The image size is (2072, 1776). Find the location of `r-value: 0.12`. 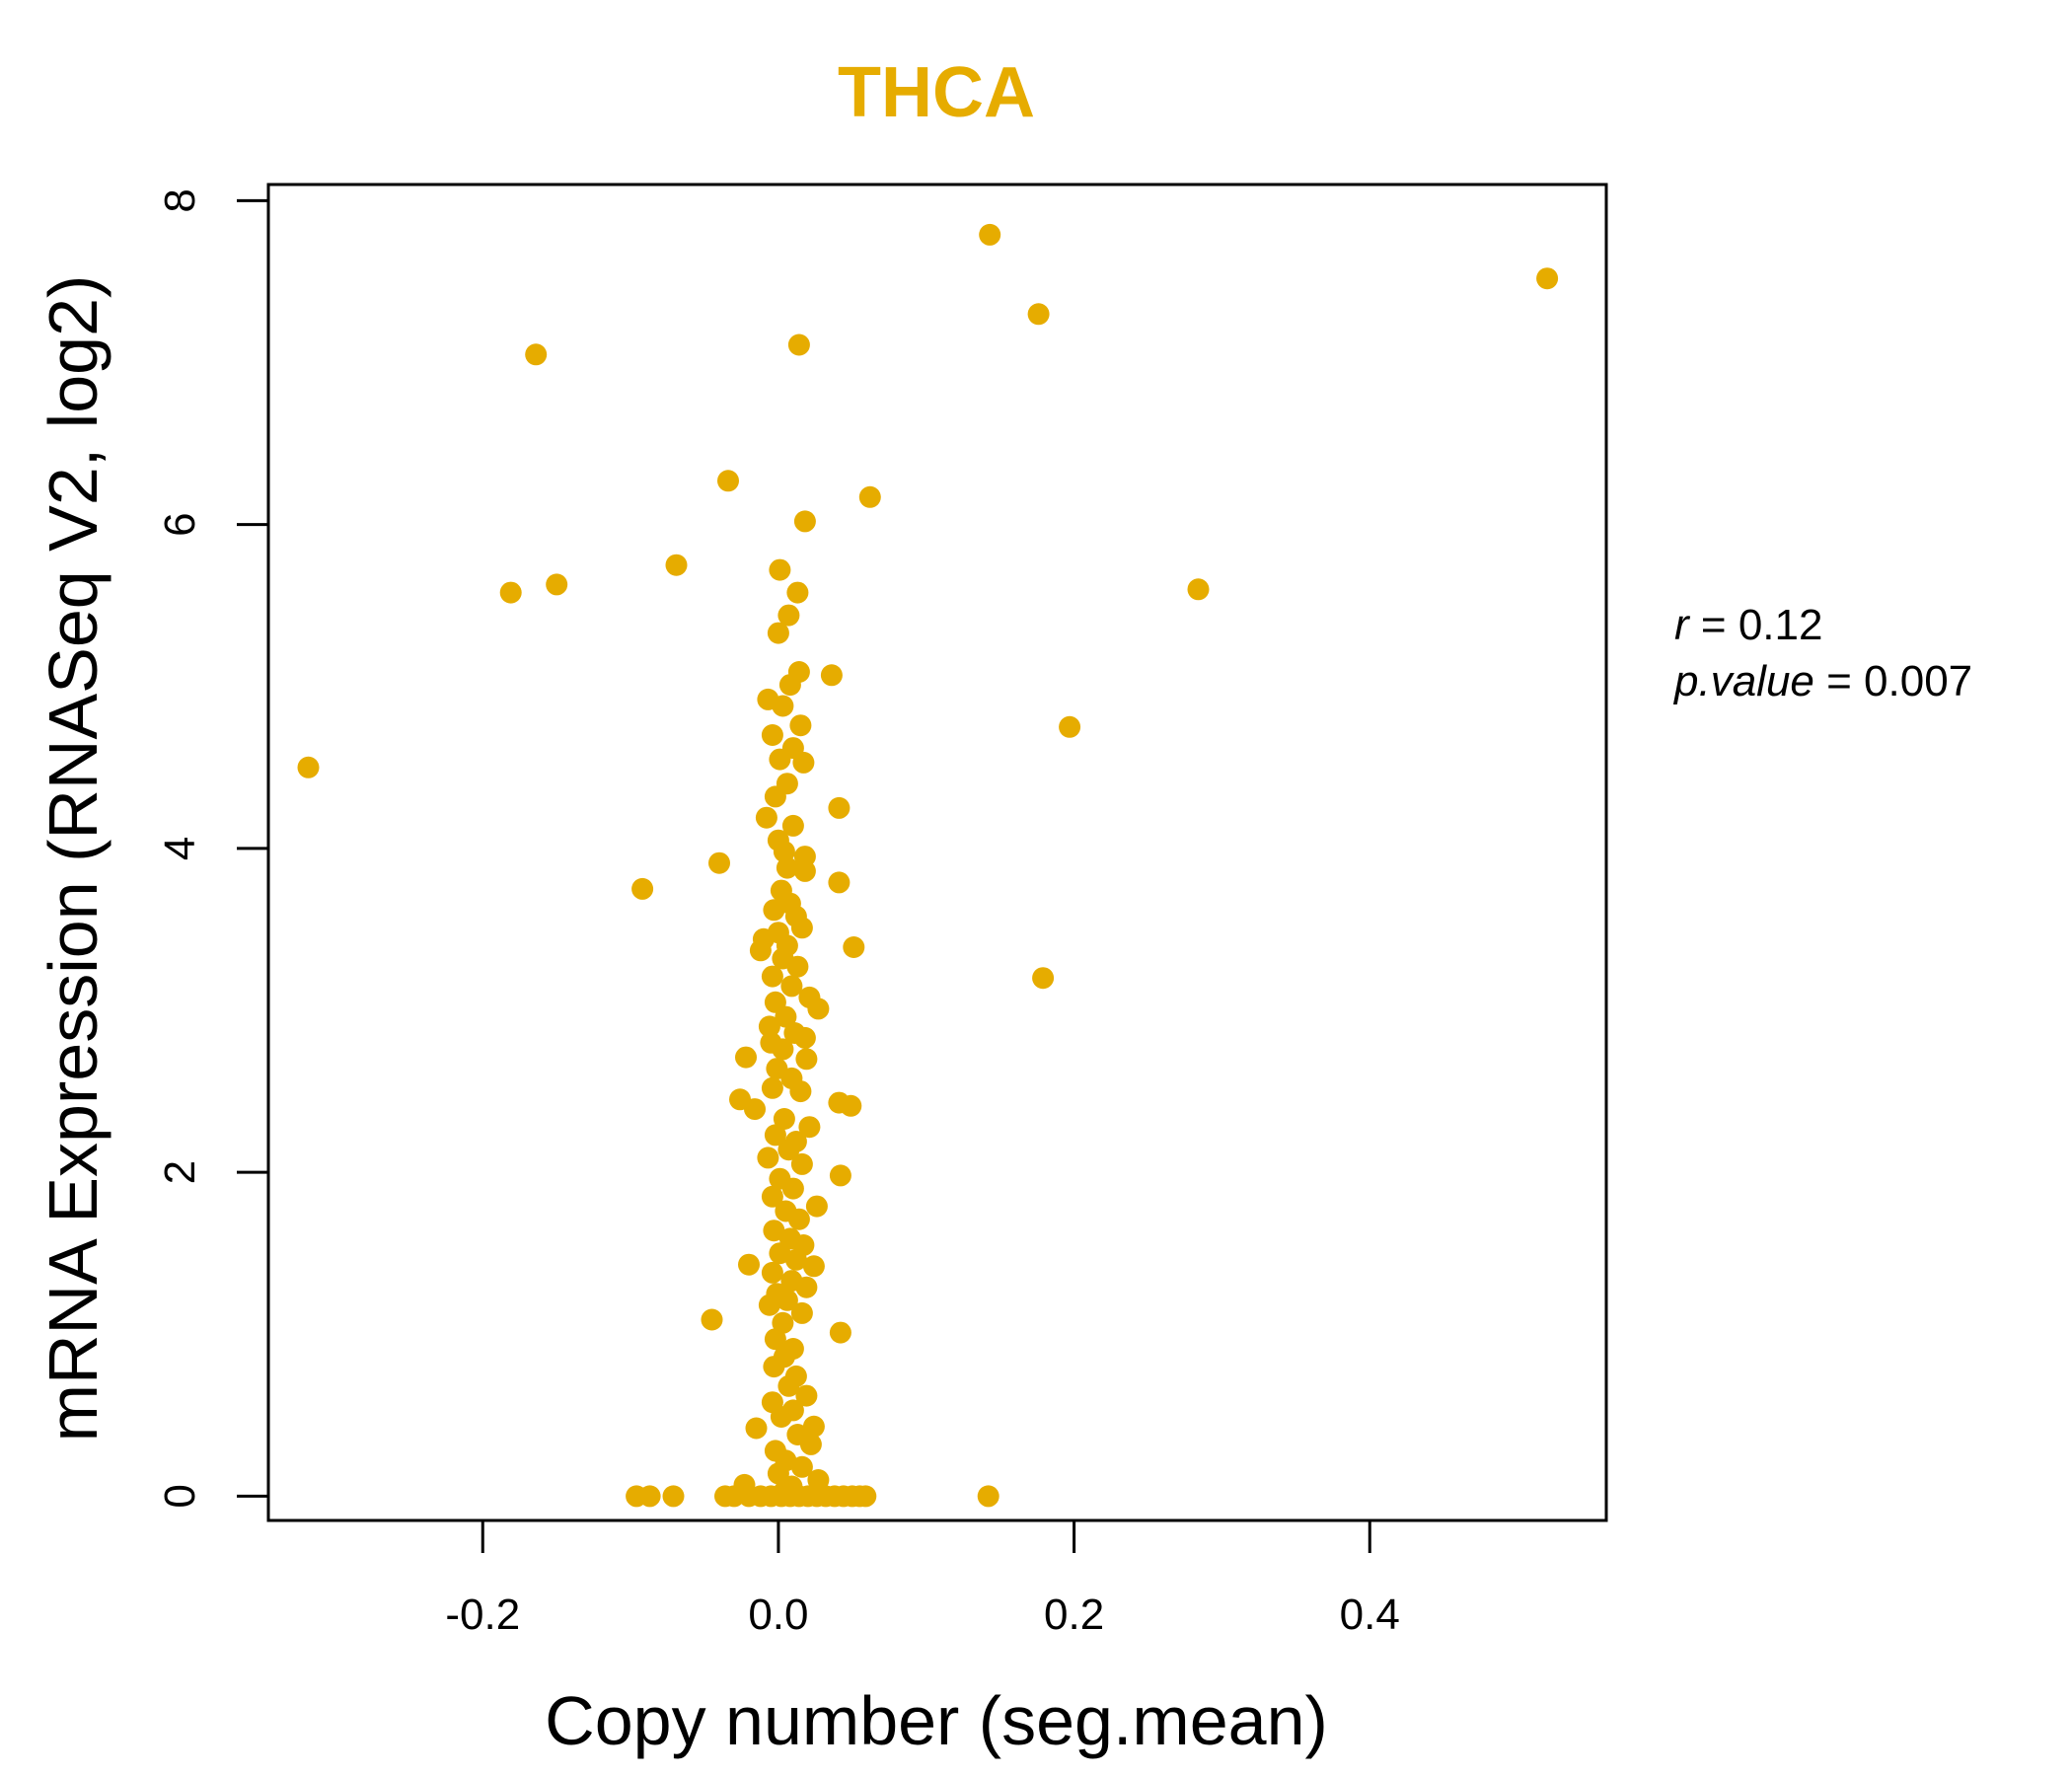

r-value: 0.12 is located at coordinates (1781, 625).